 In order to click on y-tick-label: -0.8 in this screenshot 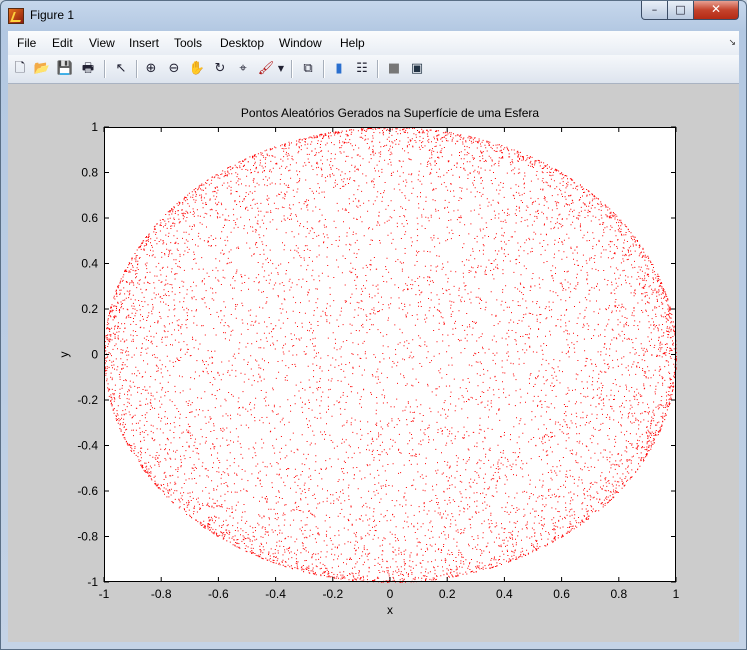, I will do `click(87, 537)`.